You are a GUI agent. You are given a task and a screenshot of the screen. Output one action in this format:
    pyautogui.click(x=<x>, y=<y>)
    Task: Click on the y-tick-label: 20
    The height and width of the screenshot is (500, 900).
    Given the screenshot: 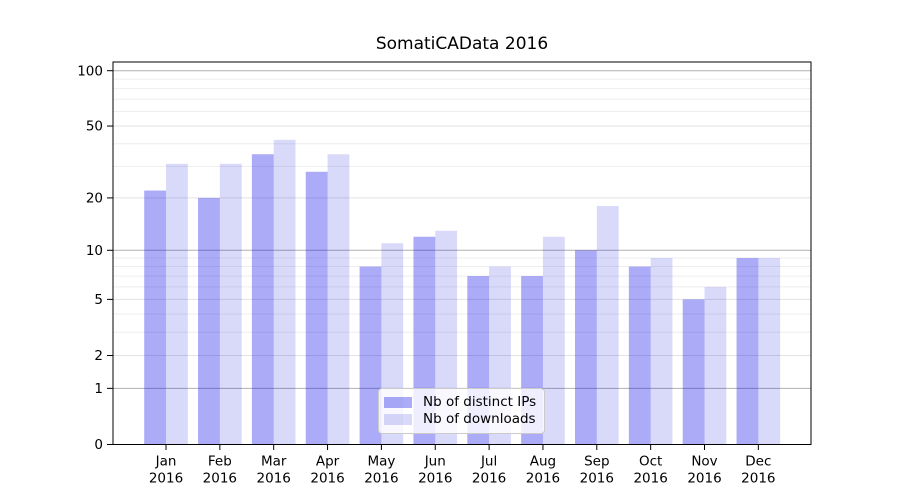 What is the action you would take?
    pyautogui.click(x=94, y=199)
    